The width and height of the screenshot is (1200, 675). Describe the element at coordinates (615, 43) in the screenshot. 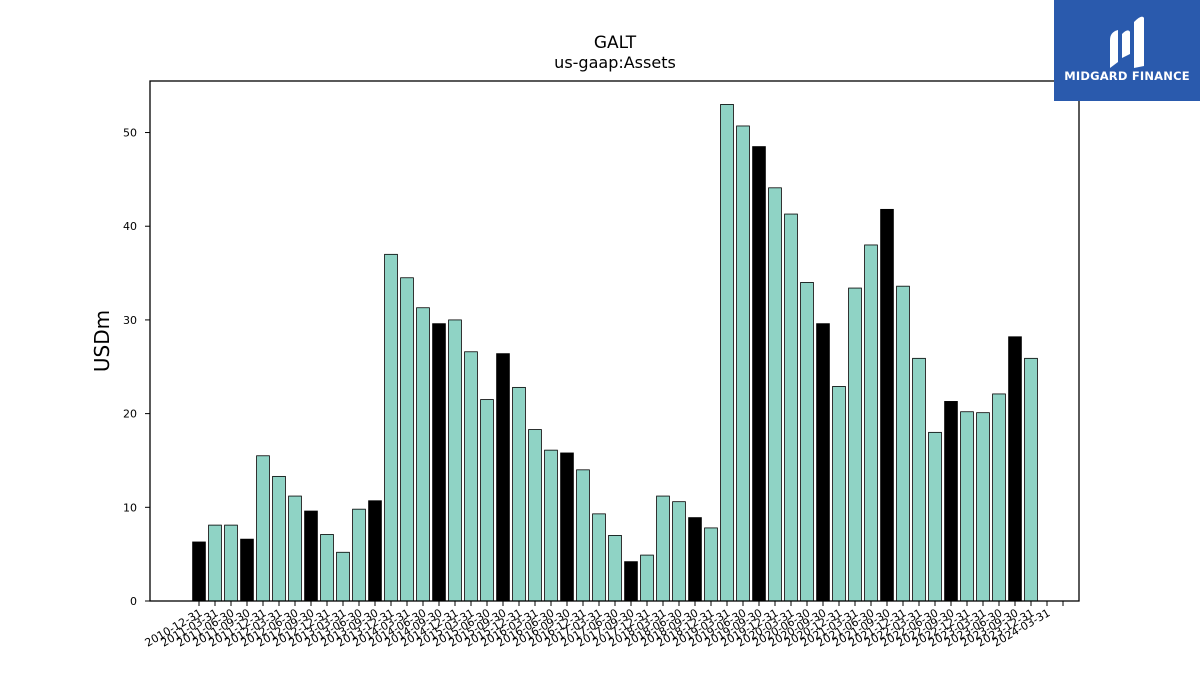

I see `chart-title: GALT` at that location.